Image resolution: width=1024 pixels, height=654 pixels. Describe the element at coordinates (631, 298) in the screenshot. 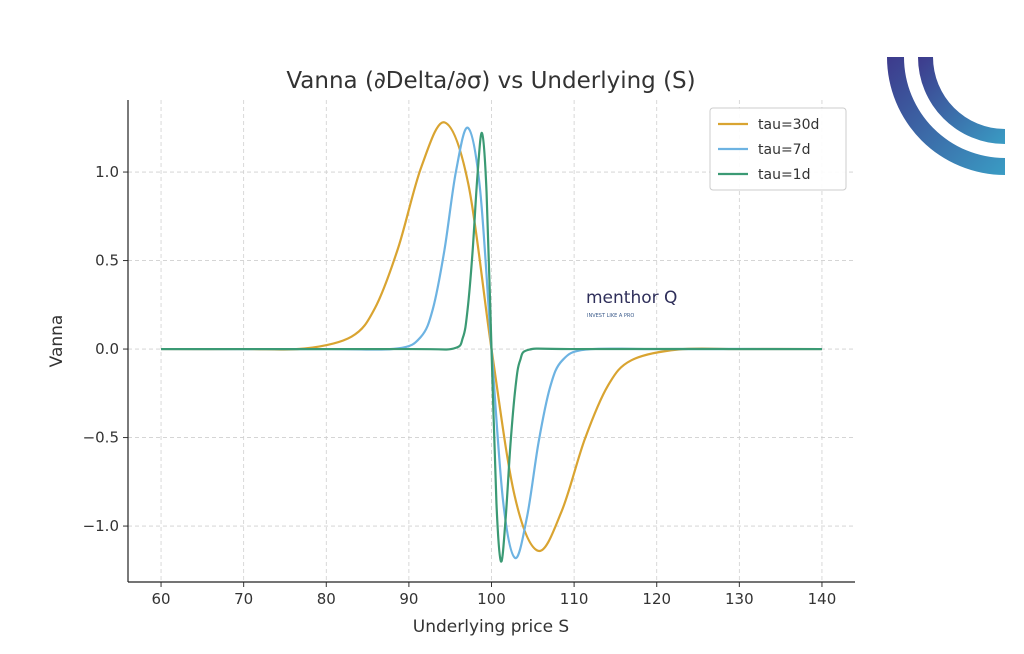

I see `watermark-brand: menthor Q` at that location.